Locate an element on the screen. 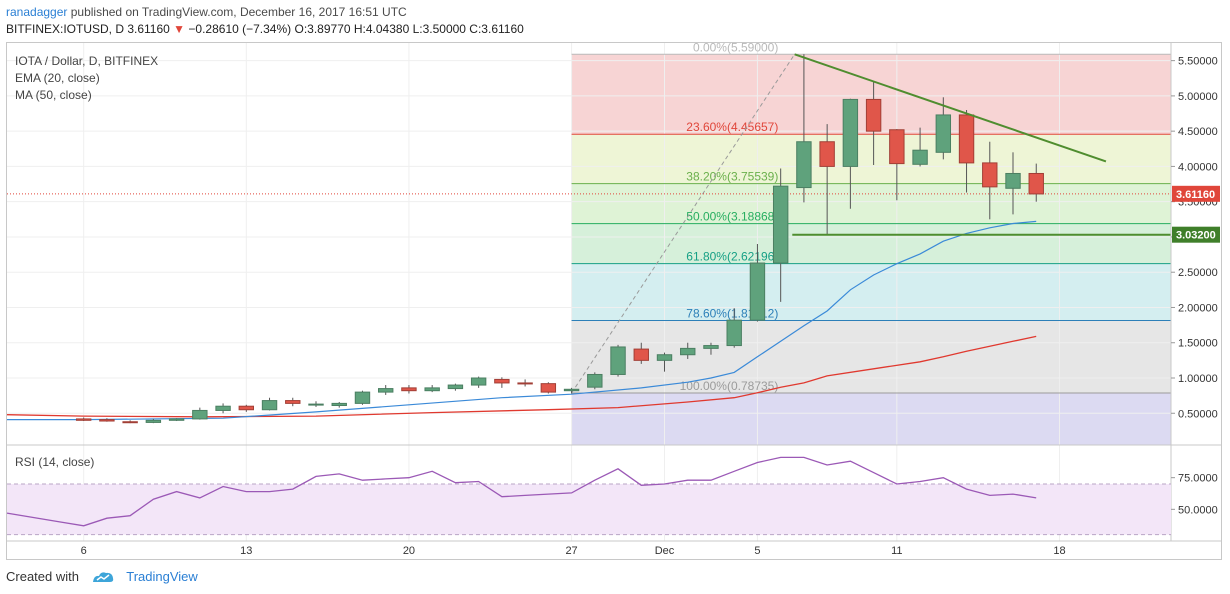  legend-ema: EMA (20, close) is located at coordinates (57, 78).